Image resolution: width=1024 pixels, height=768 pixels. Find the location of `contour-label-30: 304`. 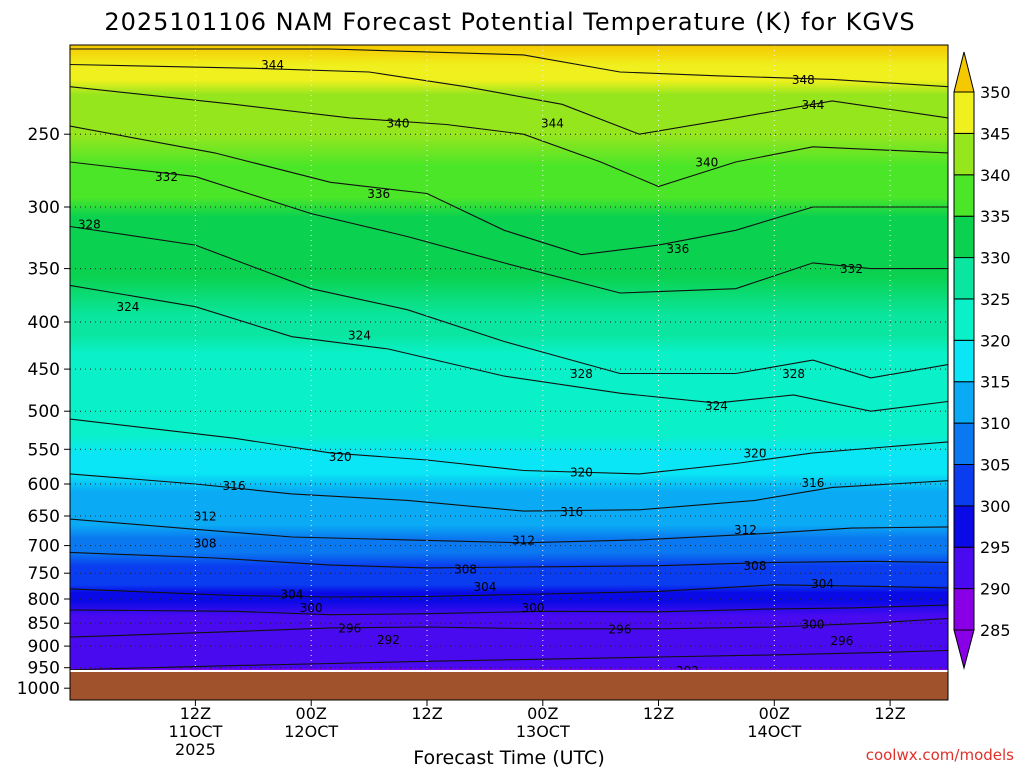

contour-label-30: 304 is located at coordinates (822, 584).